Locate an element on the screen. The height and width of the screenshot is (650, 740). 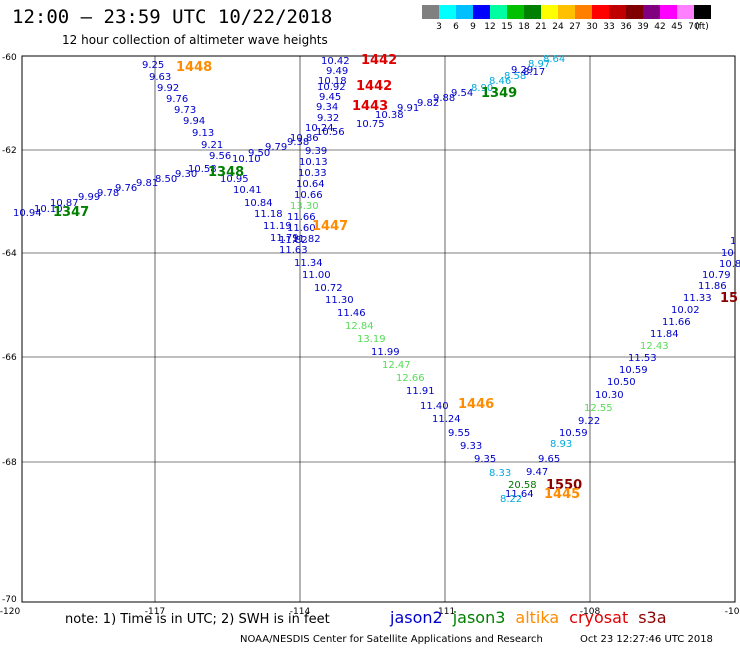
color-scale-tick: 24 is located at coordinates (558, 27).